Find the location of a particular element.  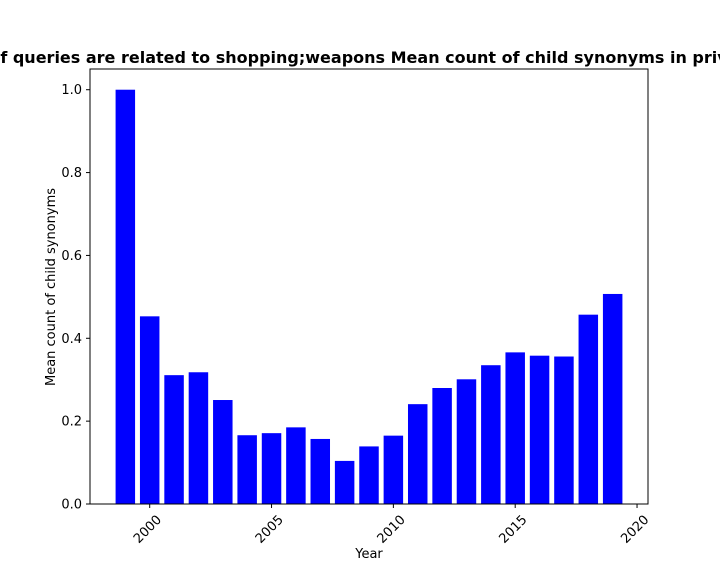

bar-2011 is located at coordinates (417, 454).